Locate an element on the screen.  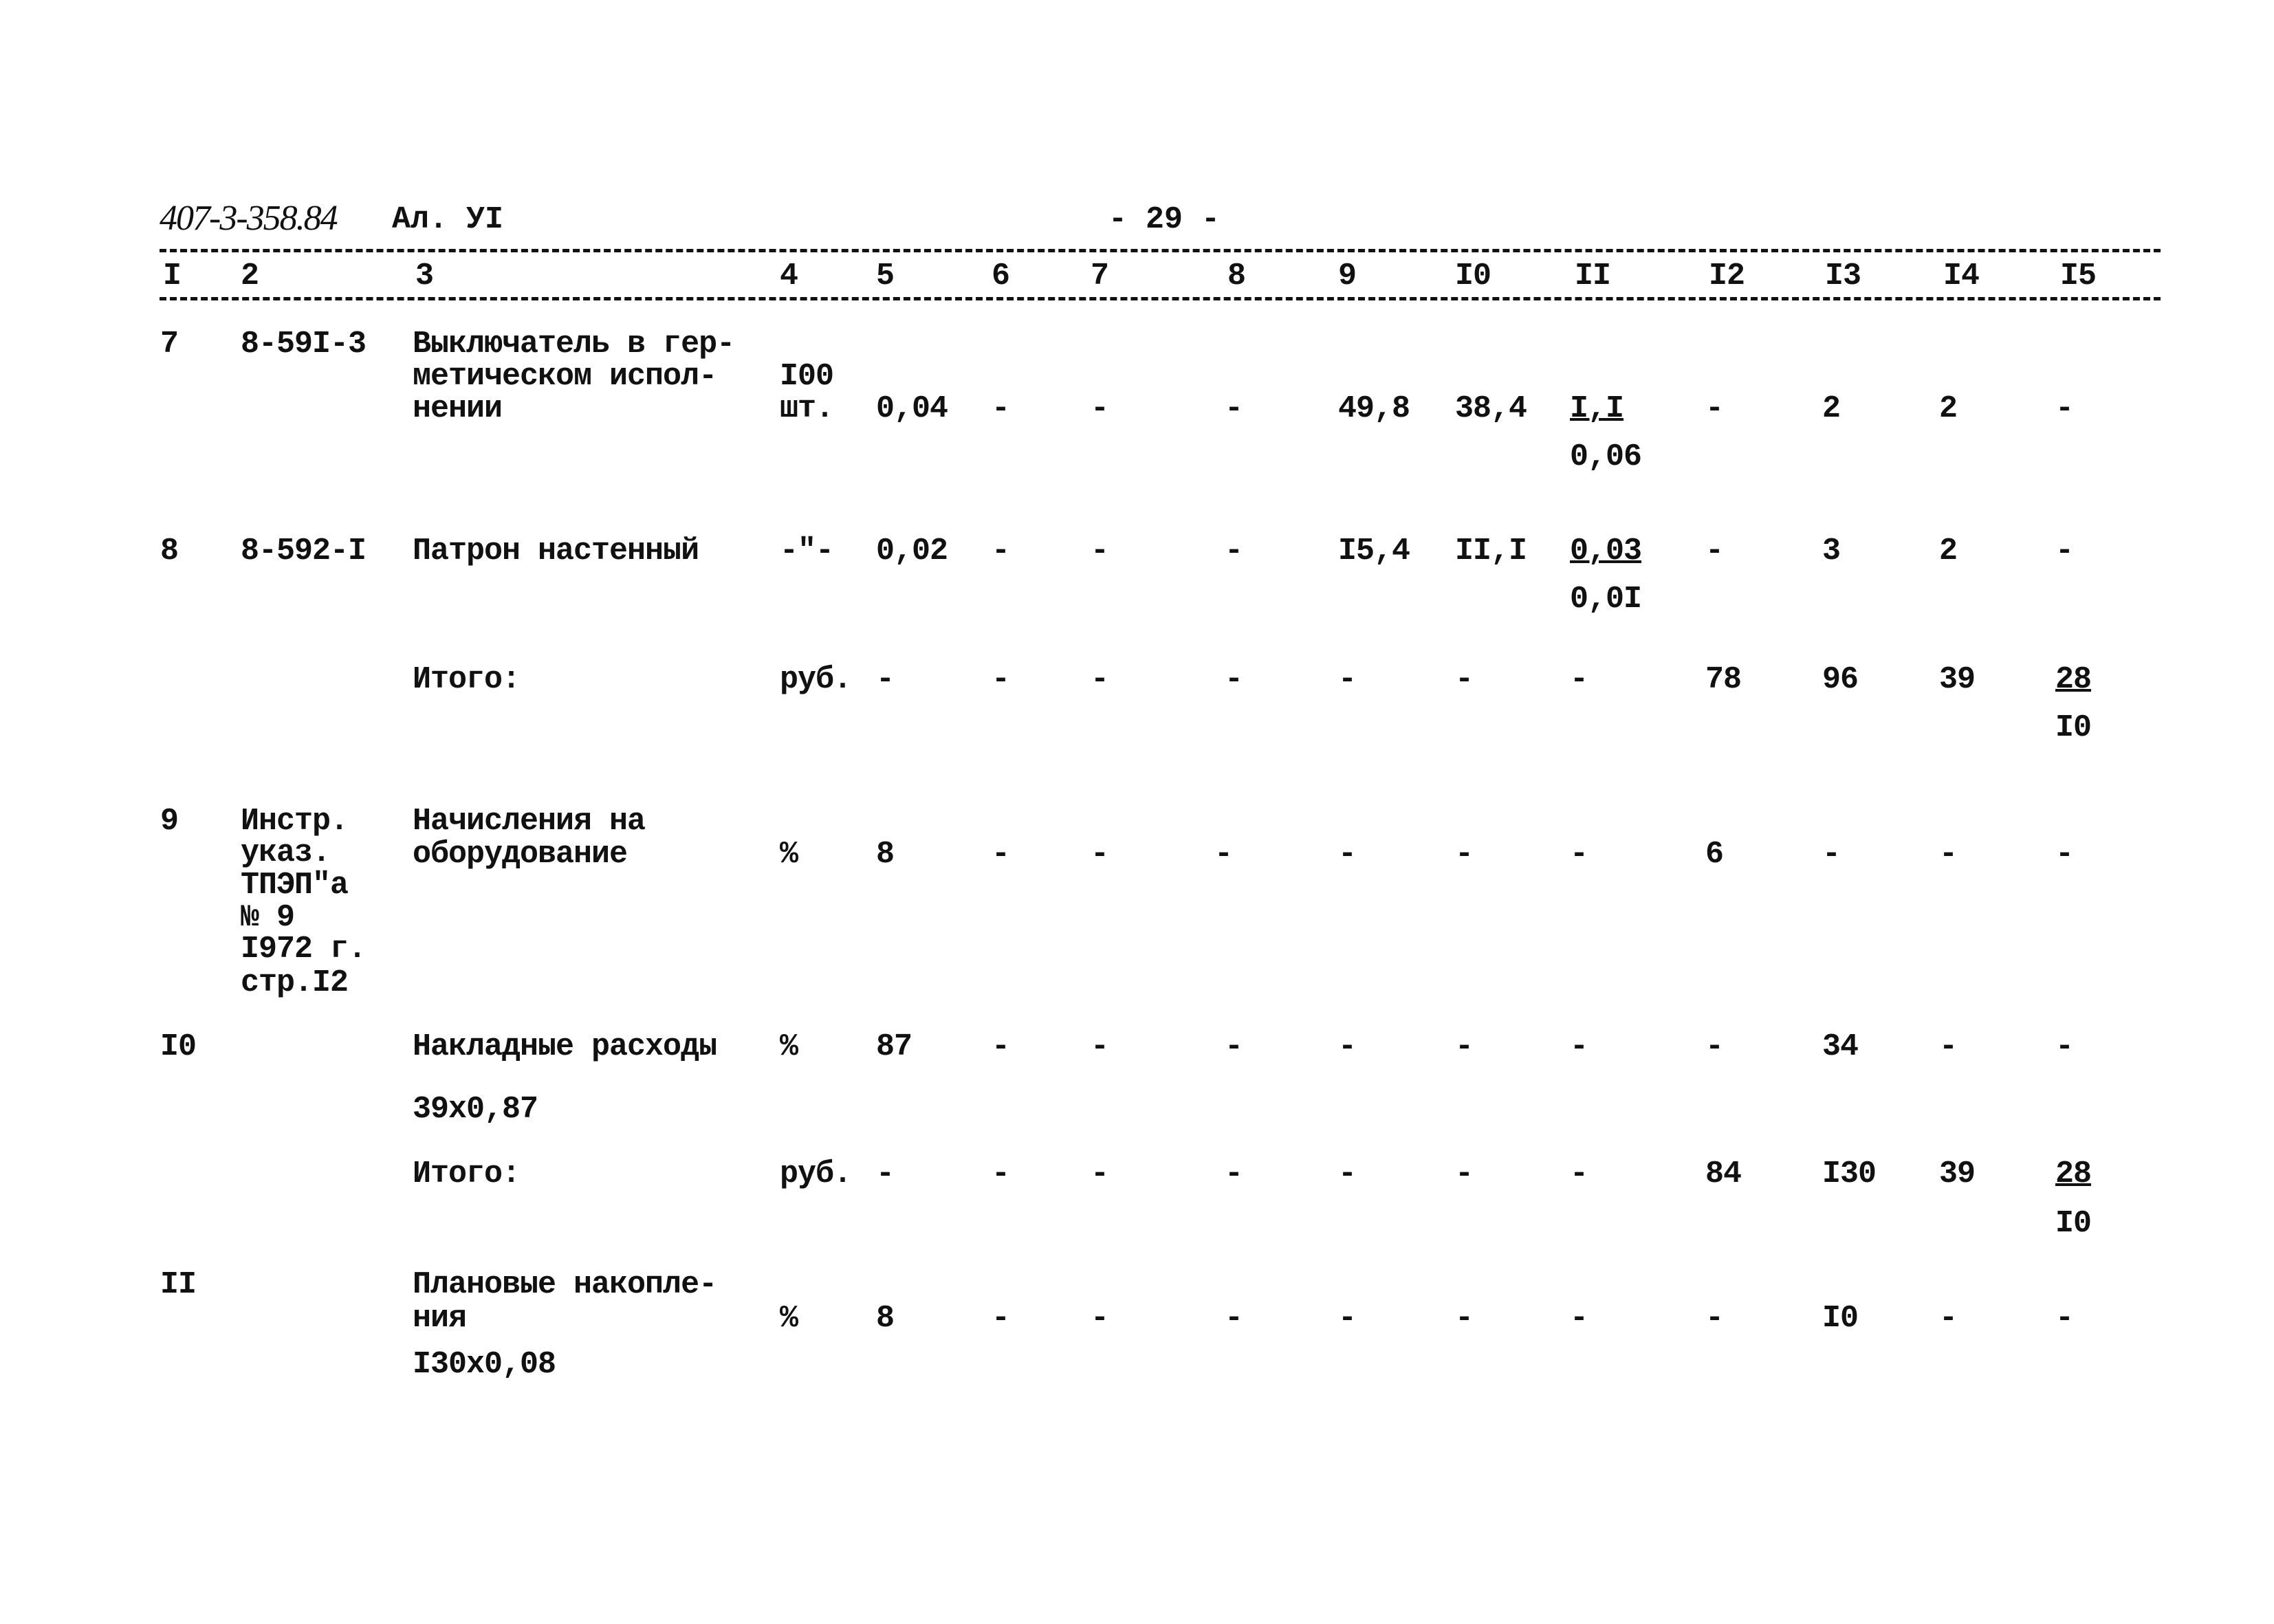
table-cell-col3: ния is located at coordinates (440, 1318).